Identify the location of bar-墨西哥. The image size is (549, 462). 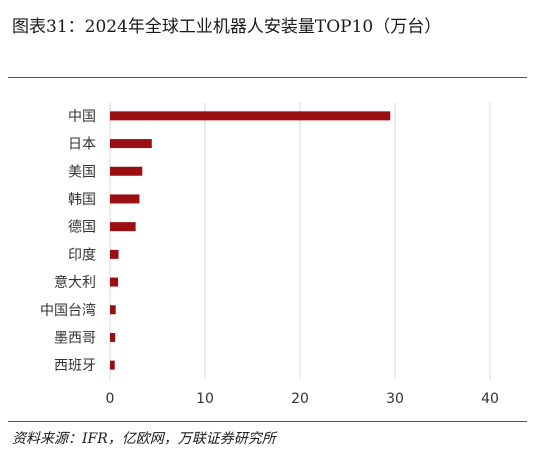
(113, 337).